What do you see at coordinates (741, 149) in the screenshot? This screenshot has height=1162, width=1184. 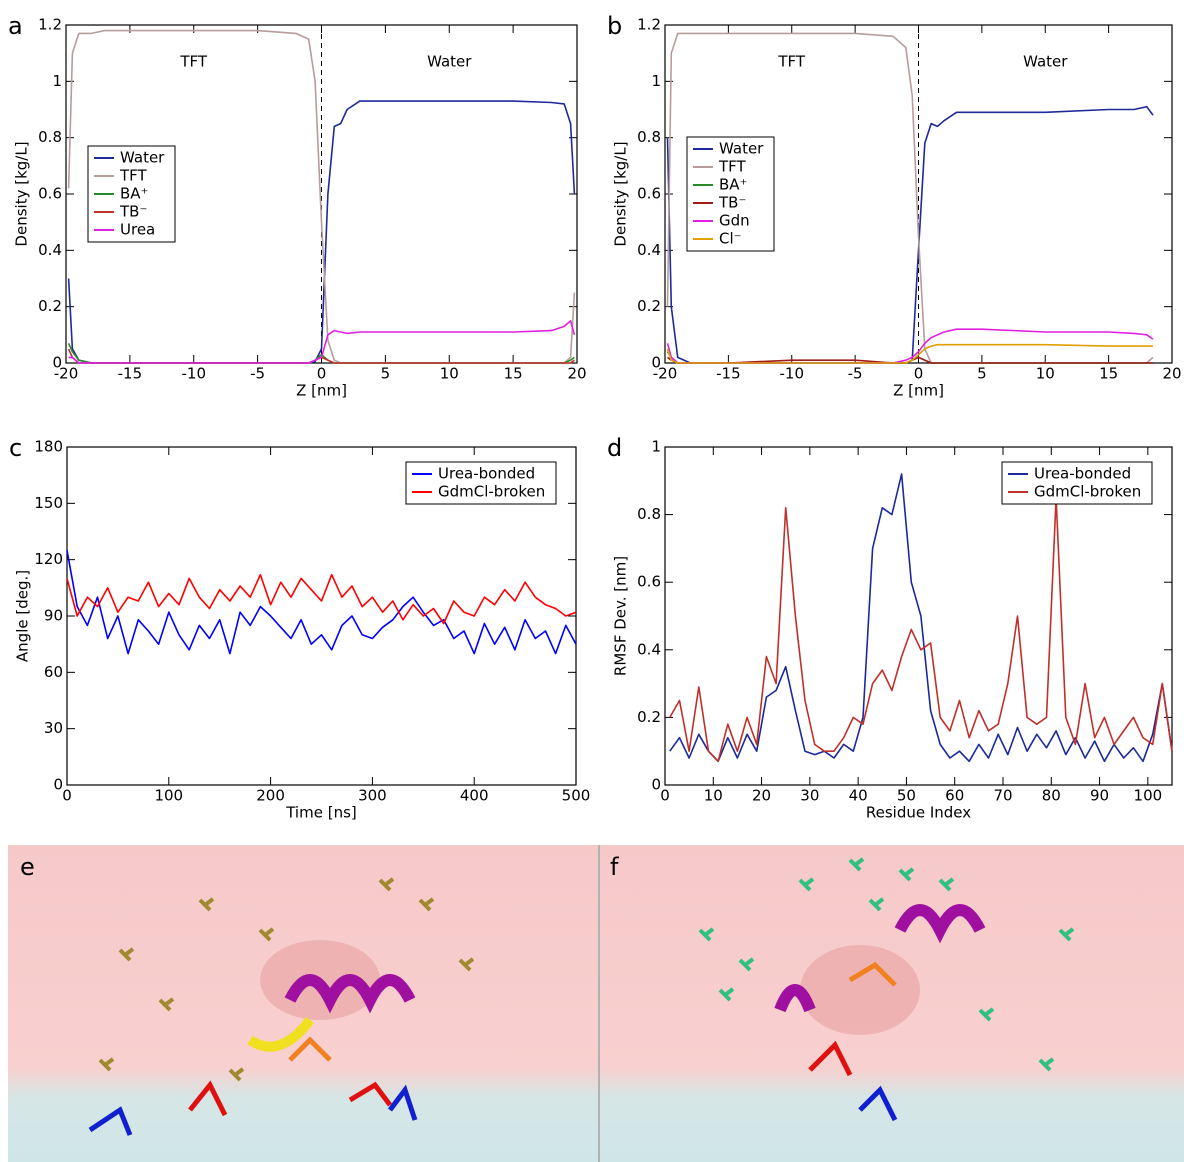 I see `legend-label: Water` at bounding box center [741, 149].